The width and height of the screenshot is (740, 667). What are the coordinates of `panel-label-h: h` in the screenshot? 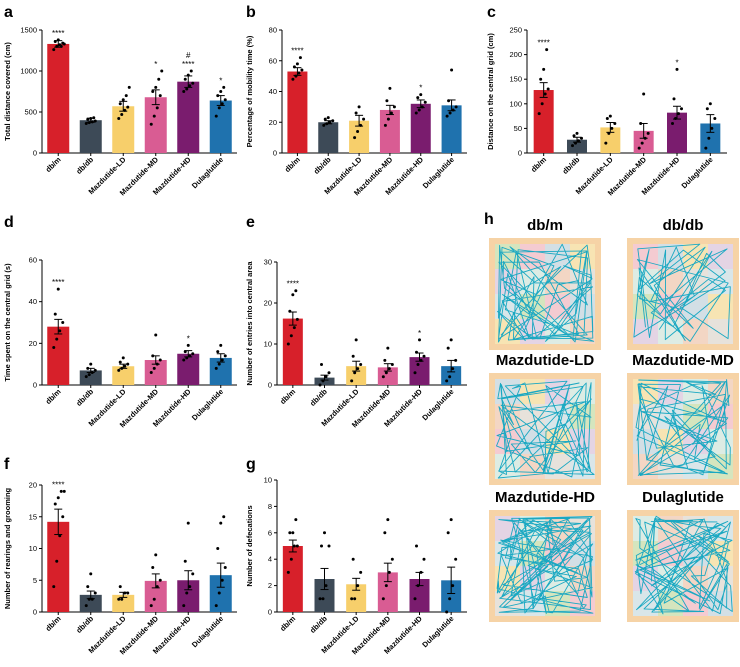 It's located at (489, 219).